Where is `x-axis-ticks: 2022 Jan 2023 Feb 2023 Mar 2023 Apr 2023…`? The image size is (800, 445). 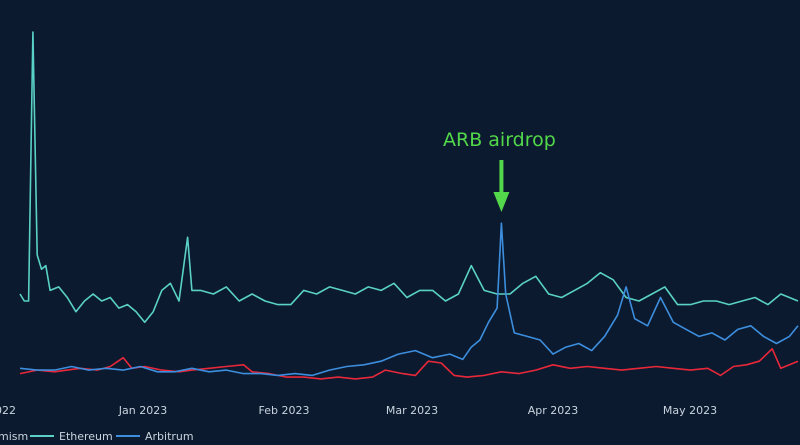 x-axis-ticks: 2022 Jan 2023 Feb 2023 Mar 2023 Apr 2023… is located at coordinates (358, 410).